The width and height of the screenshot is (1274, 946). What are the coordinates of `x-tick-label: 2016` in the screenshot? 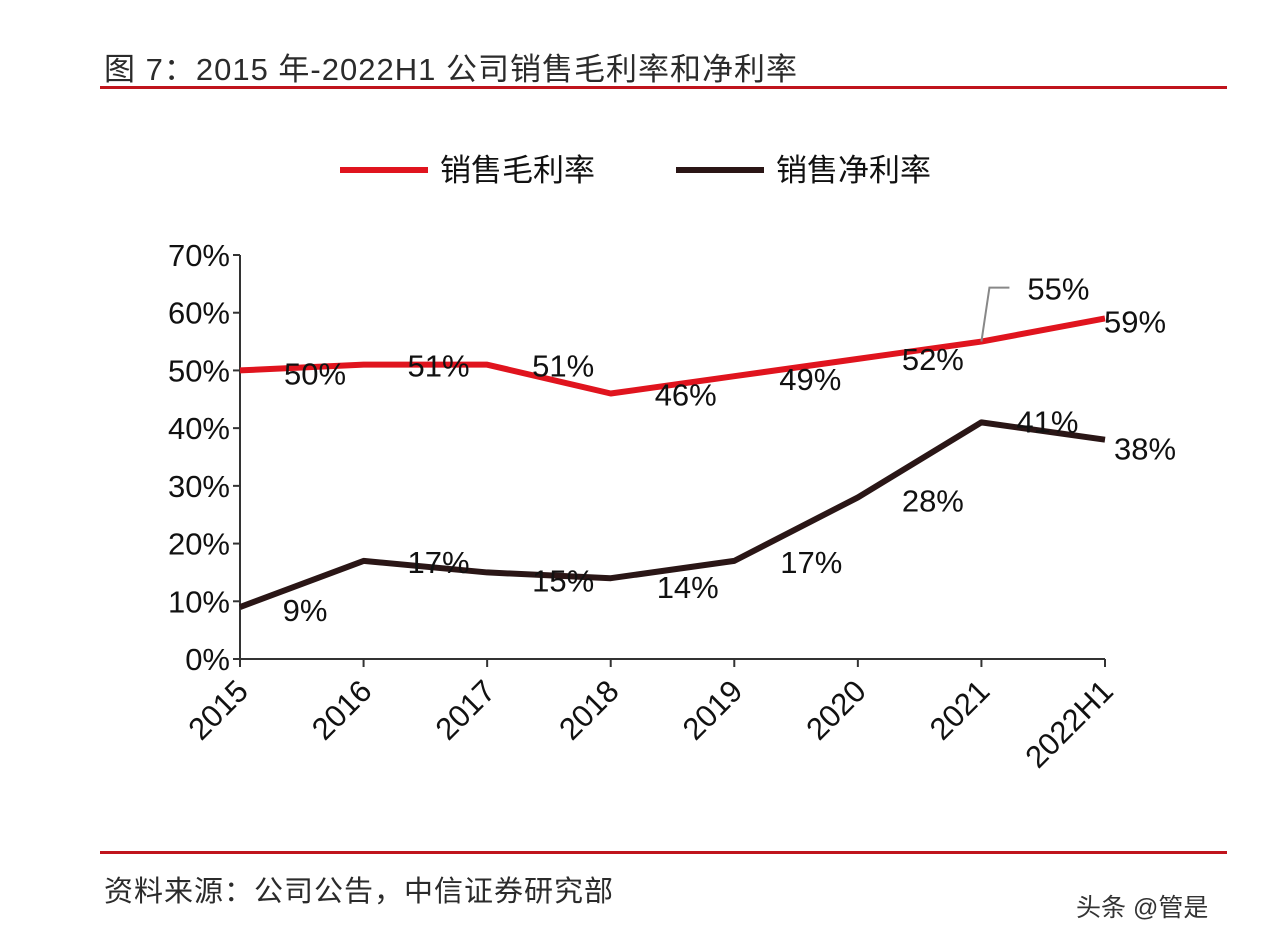 It's located at (342, 710).